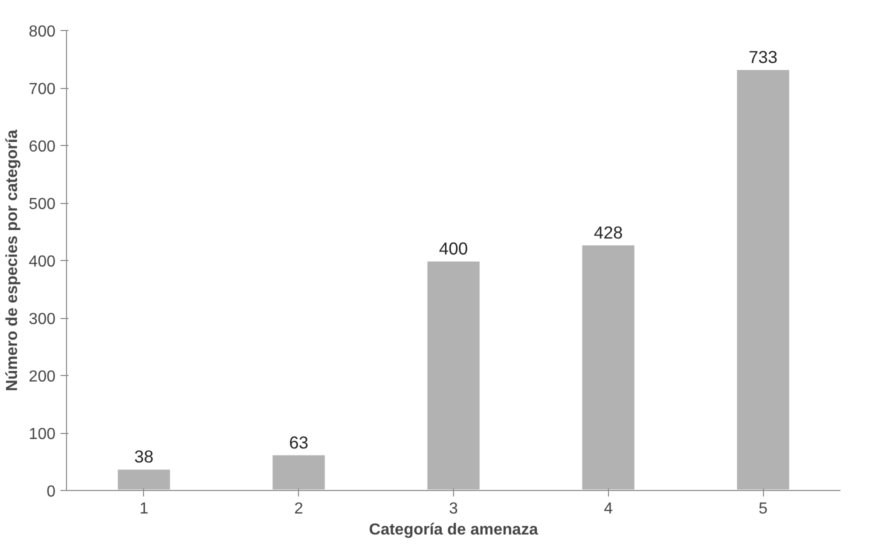 Image resolution: width=874 pixels, height=545 pixels. I want to click on y-tick-label: 500, so click(42, 204).